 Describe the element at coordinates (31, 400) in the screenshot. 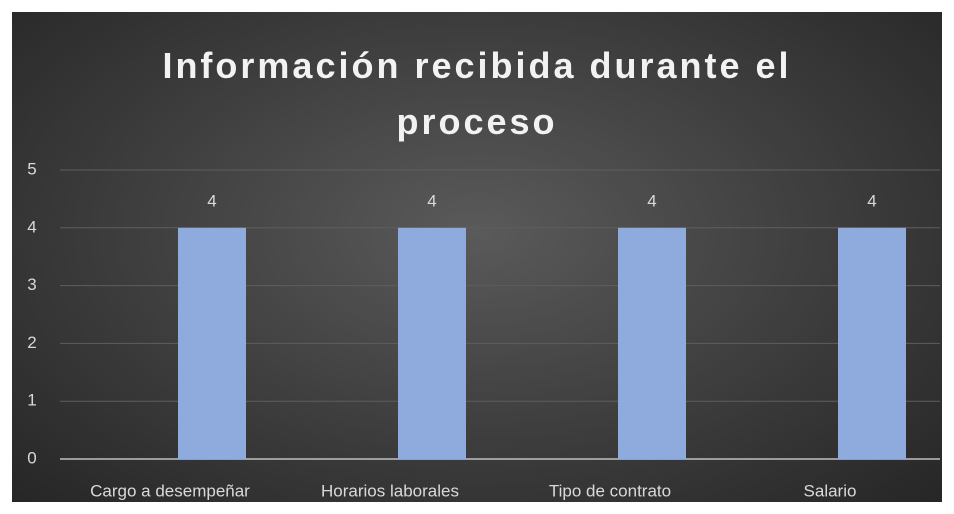

I see `y-tick-label: 1` at that location.